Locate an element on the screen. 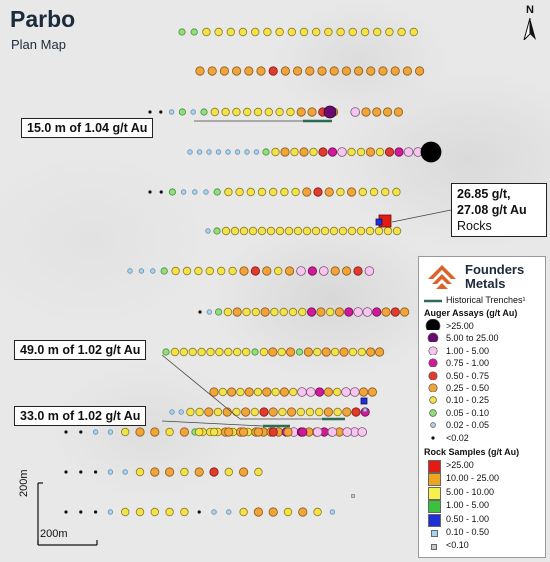 The image size is (550, 562). logo-text-line1: Founders is located at coordinates (495, 269).